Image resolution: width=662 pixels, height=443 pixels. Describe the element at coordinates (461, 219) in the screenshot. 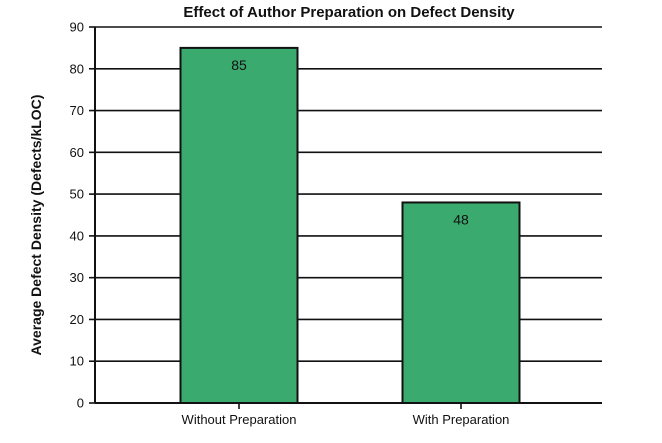

I see `bar-value-label: 48` at that location.